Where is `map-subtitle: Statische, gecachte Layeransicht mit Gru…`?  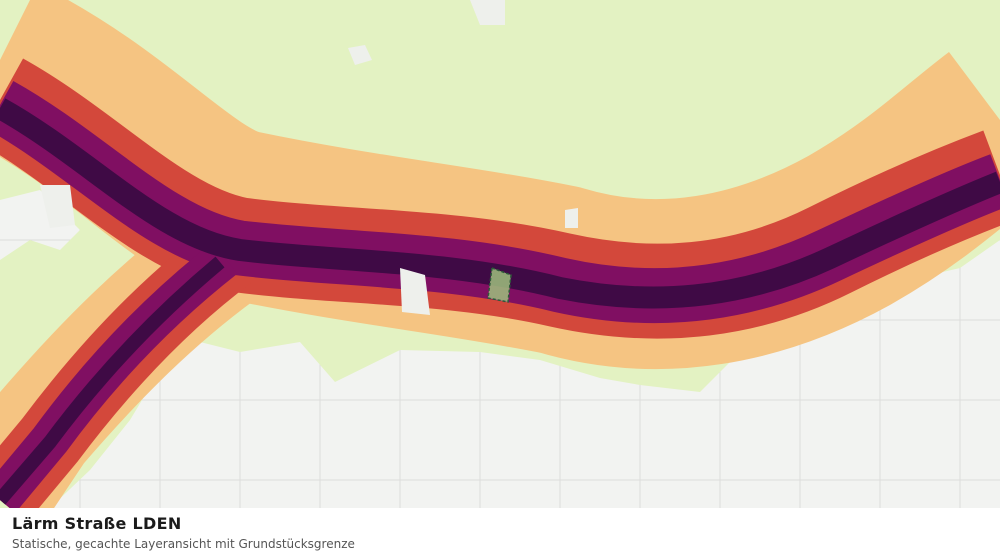
map-subtitle: Statische, gecachte Layeransicht mit Gru… is located at coordinates (183, 544).